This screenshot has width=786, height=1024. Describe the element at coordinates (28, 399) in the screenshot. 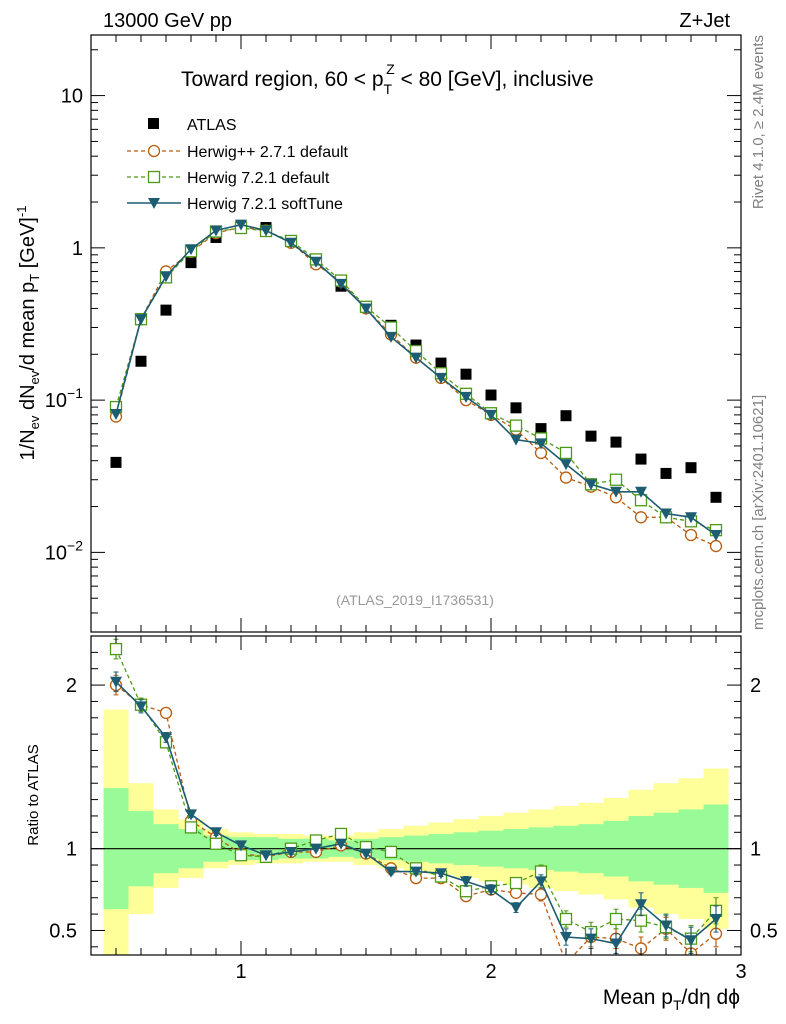

I see `main-ylabel-b: dN` at that location.